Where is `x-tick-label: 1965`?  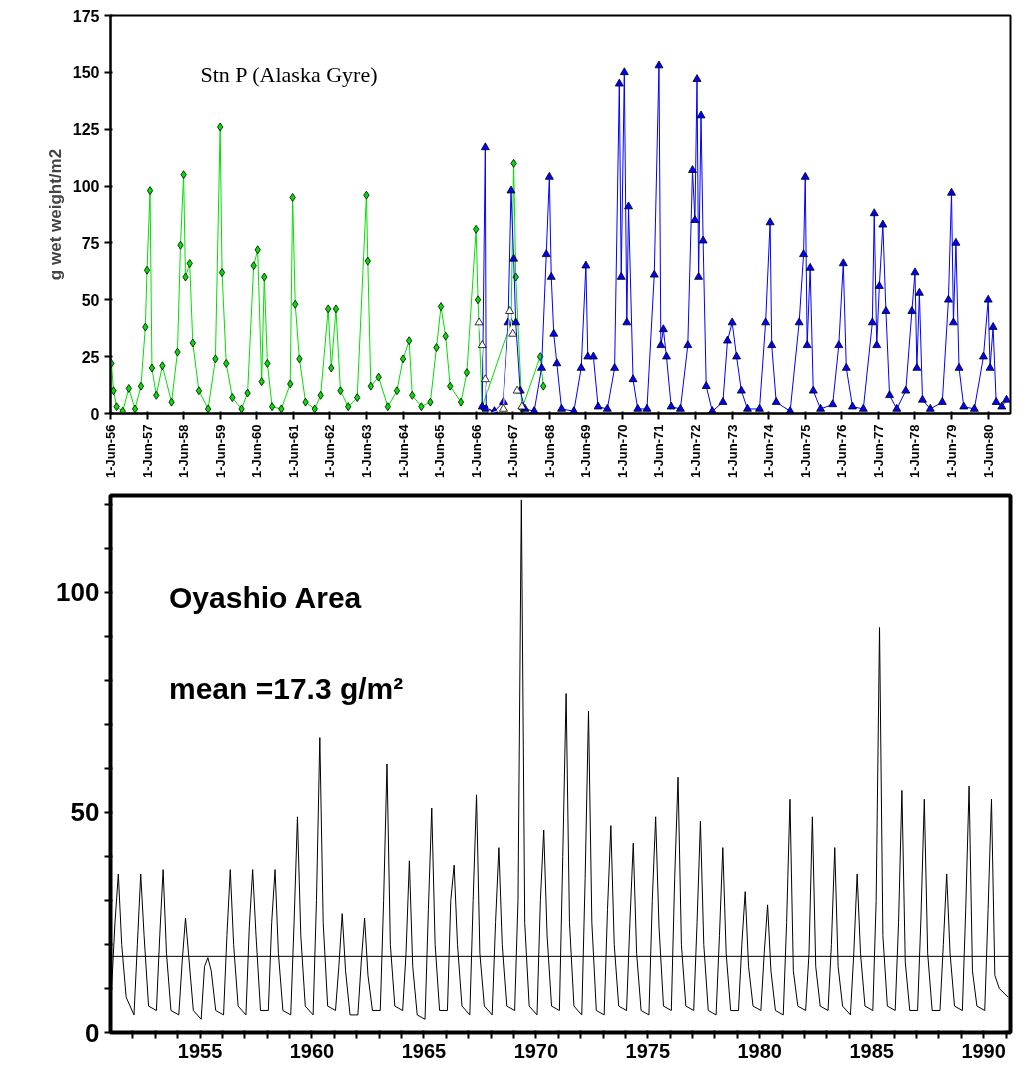
x-tick-label: 1965 is located at coordinates (424, 1050).